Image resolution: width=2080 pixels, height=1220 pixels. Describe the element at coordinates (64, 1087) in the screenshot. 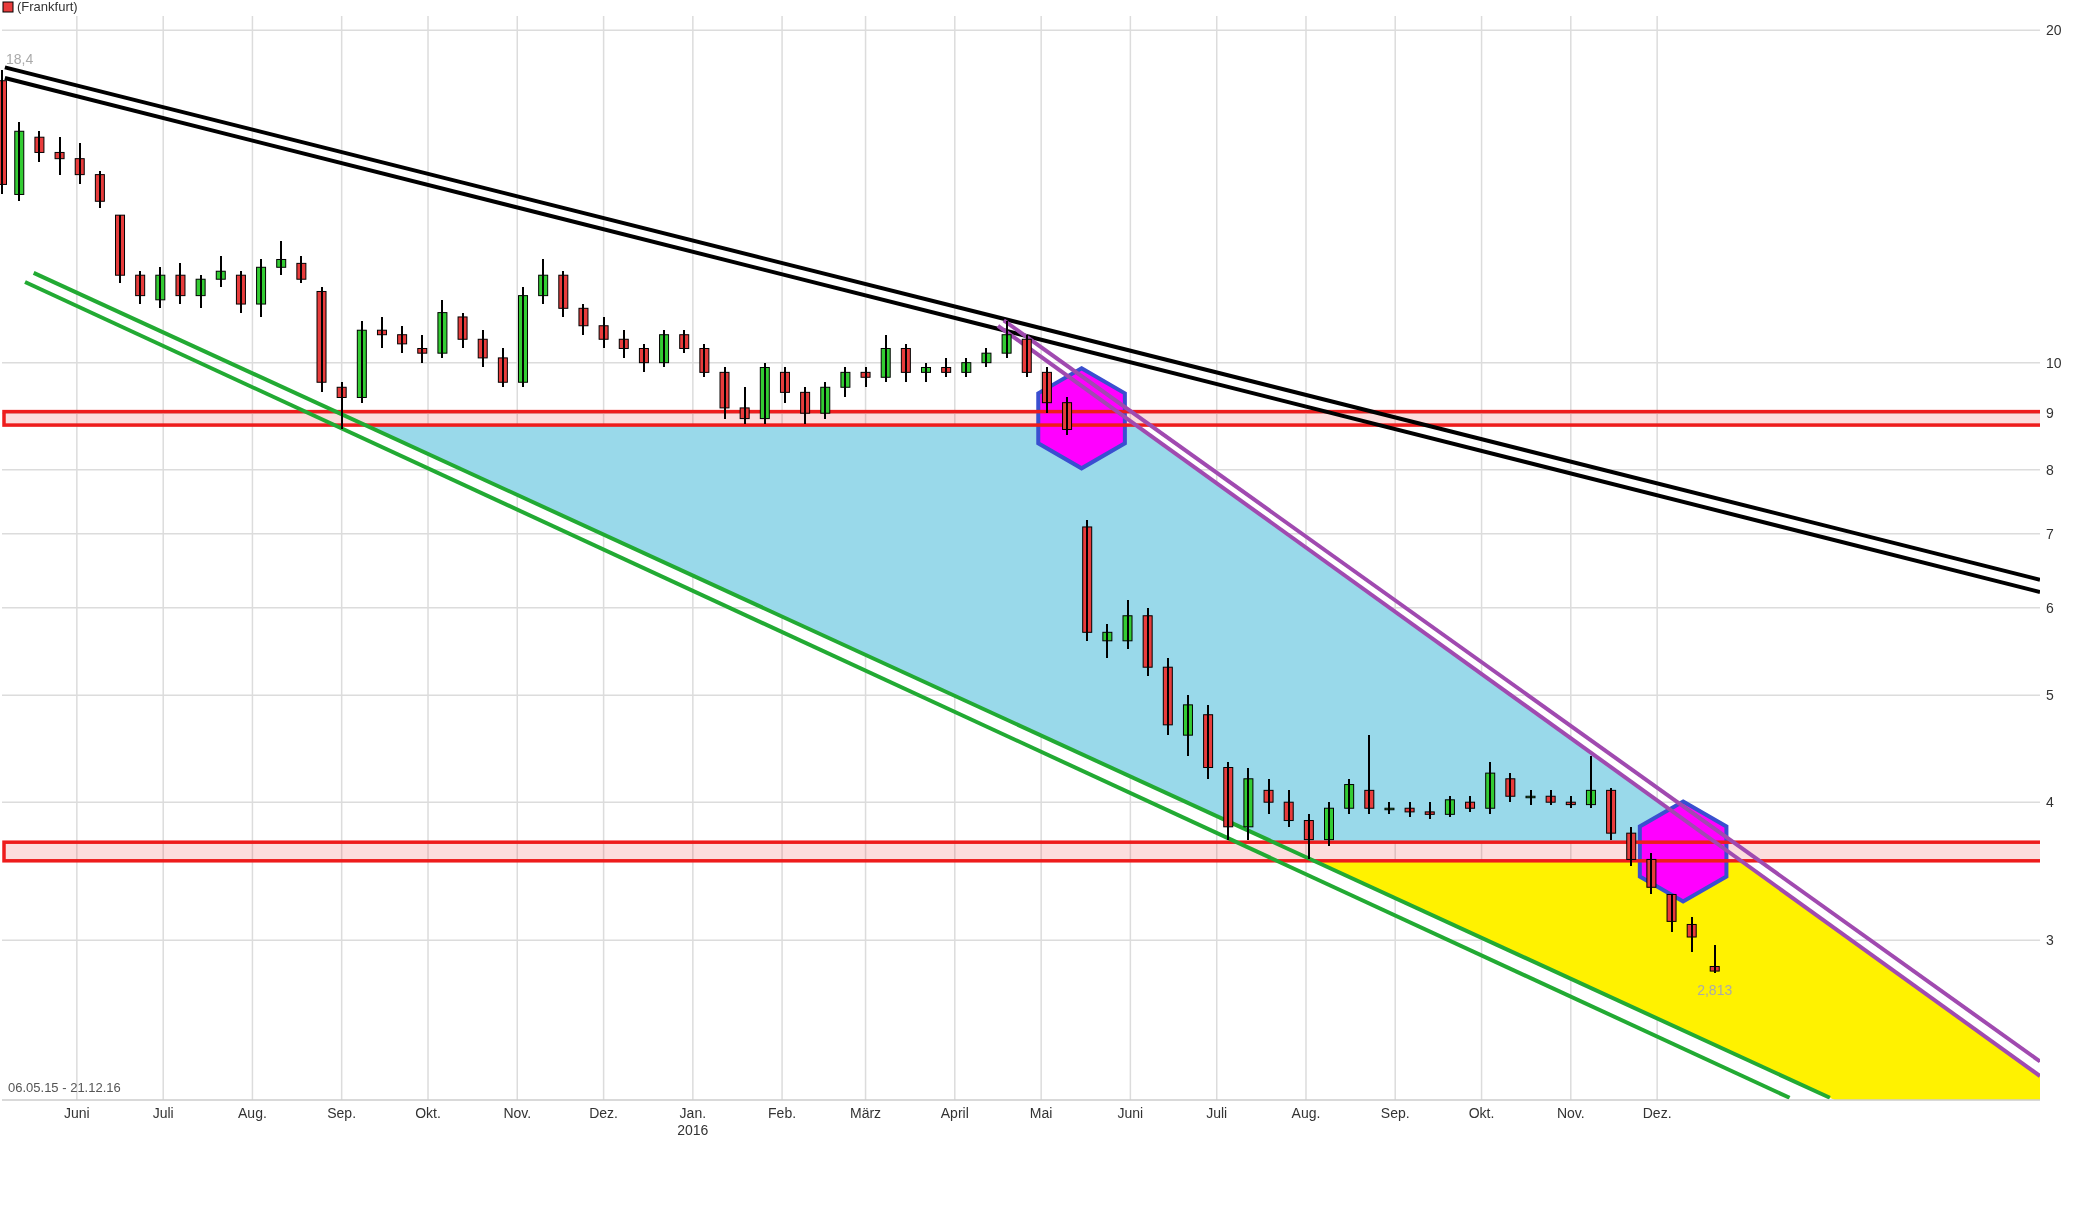

I see `annotation: 06.05.15 - 21.12.16` at that location.